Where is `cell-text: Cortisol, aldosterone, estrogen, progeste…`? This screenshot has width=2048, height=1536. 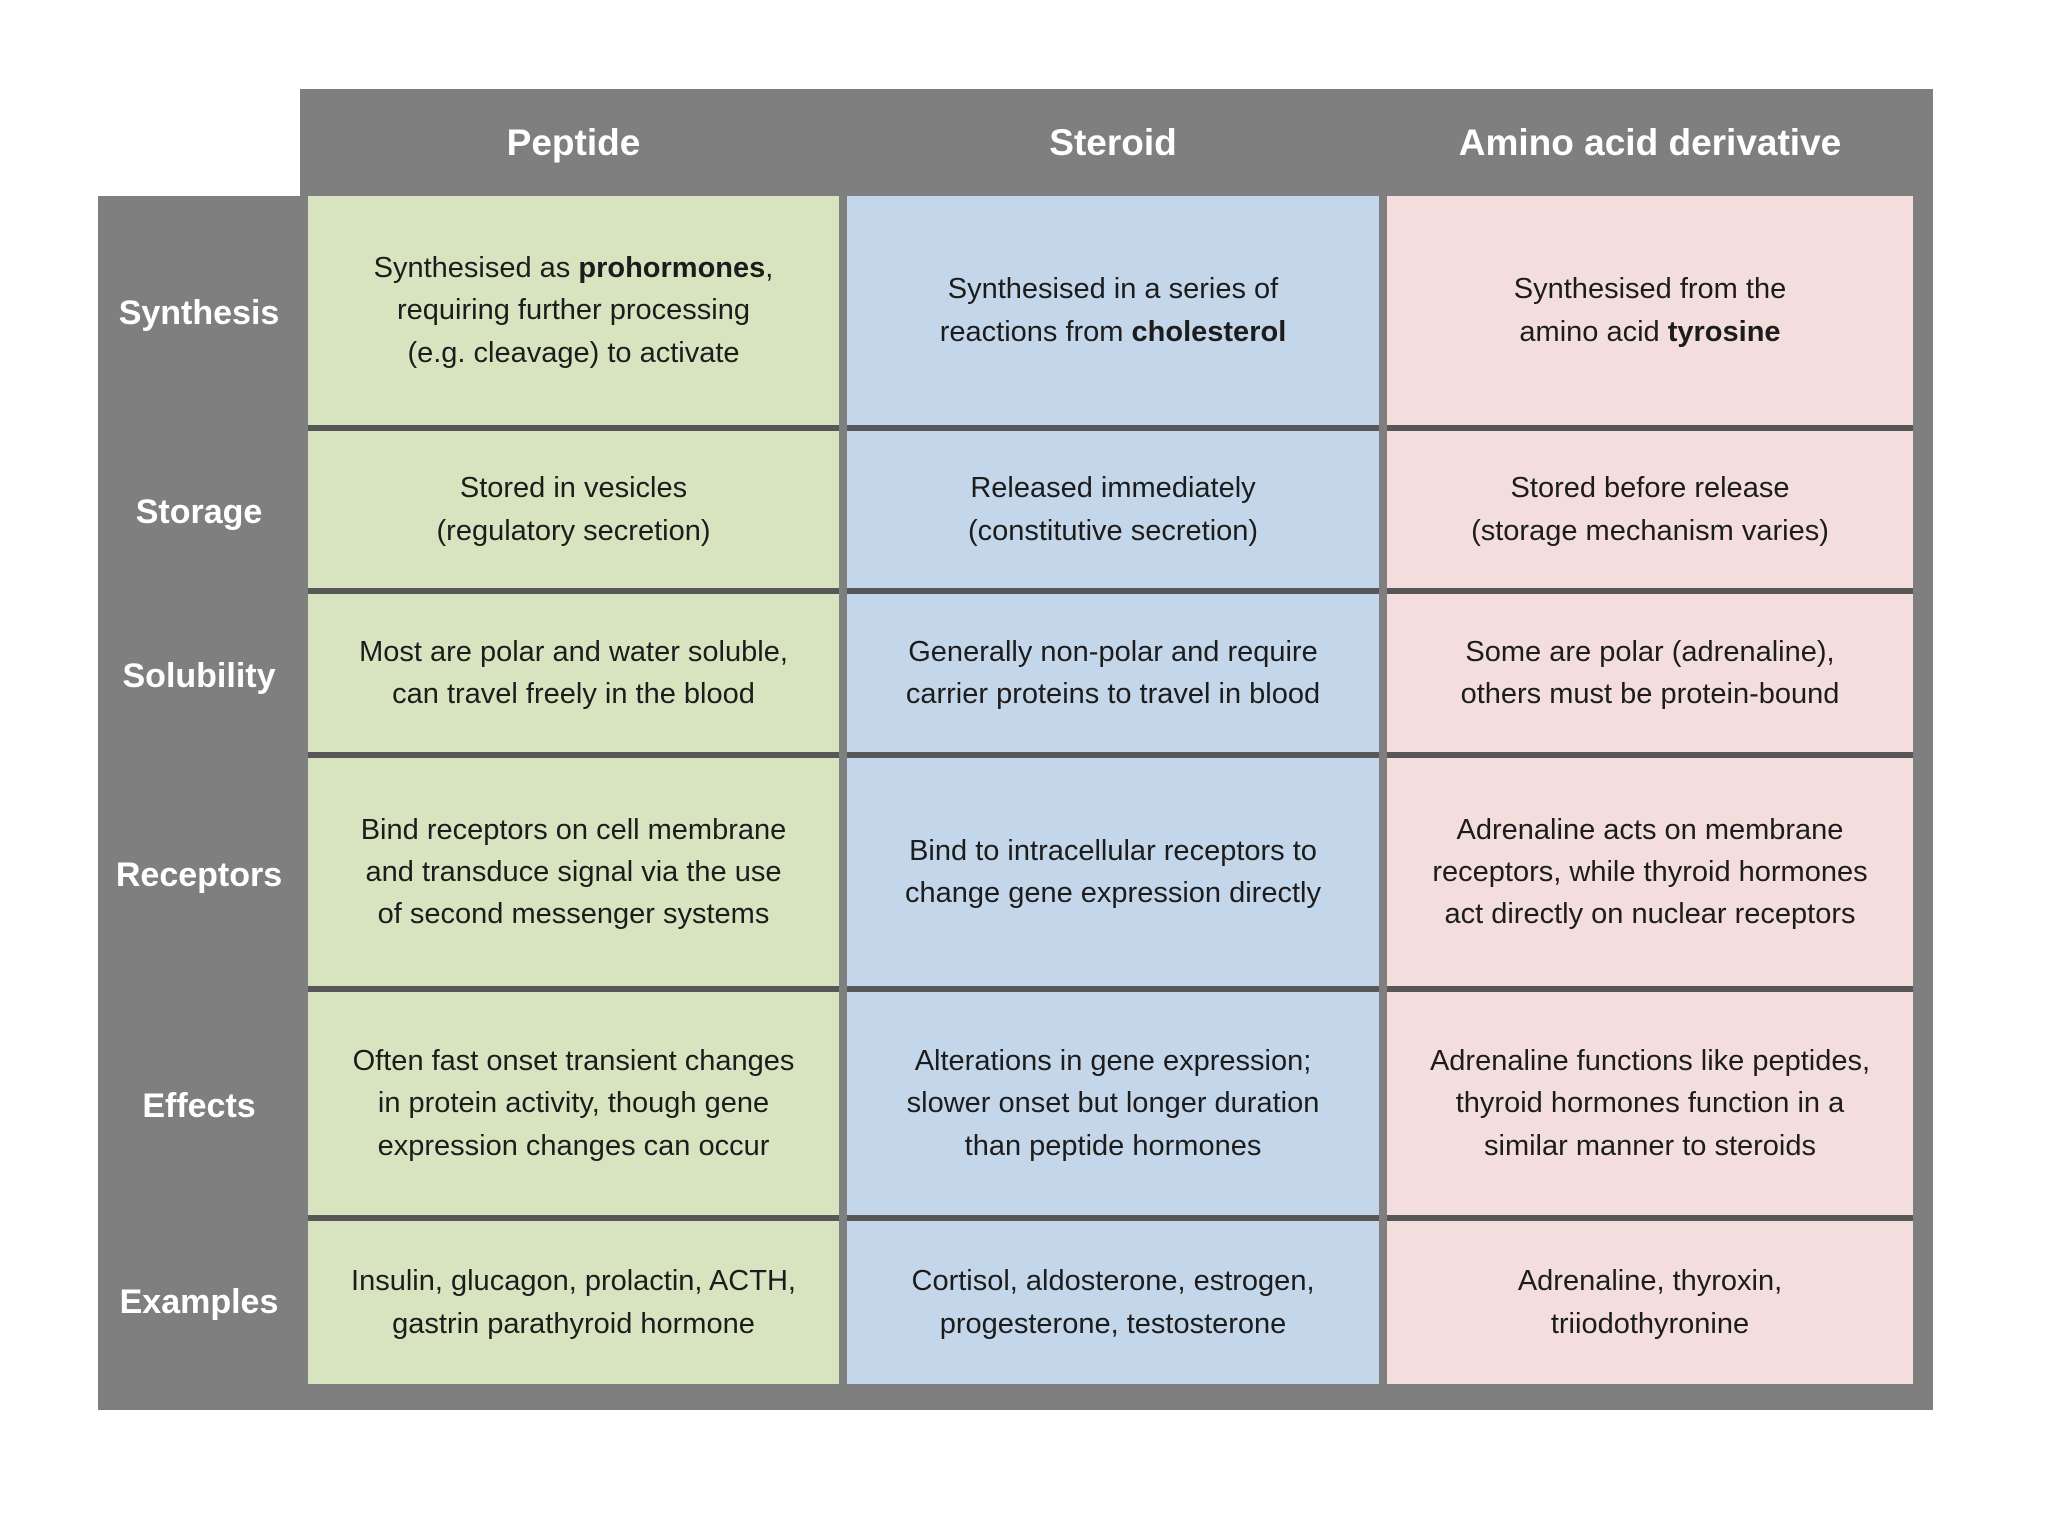 cell-text: Cortisol, aldosterone, estrogen, progeste… is located at coordinates (1113, 1302).